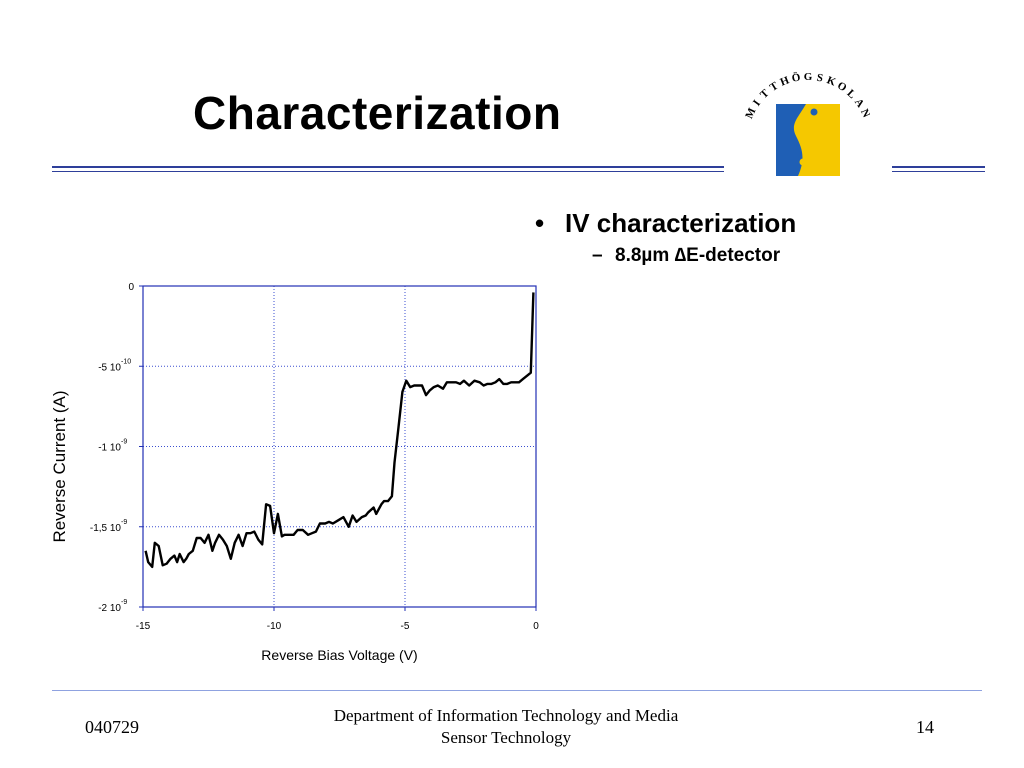  I want to click on logo-dot-bottom, so click(803, 162).